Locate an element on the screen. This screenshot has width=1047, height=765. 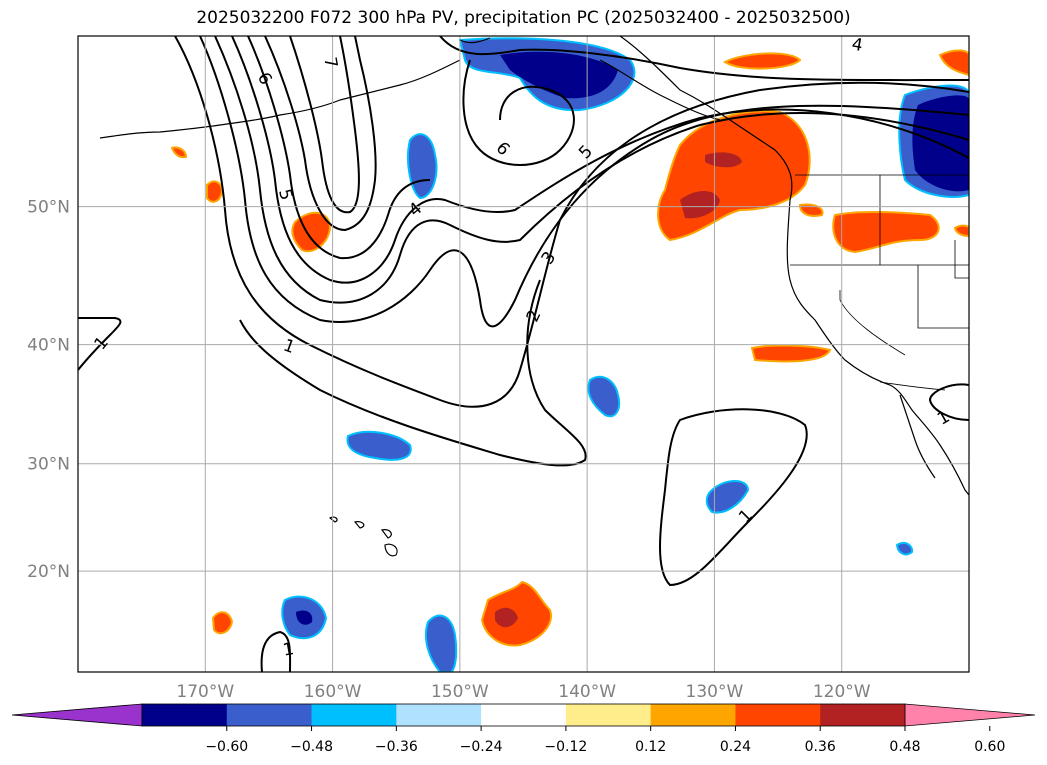
colorbar-extend-high is located at coordinates (970, 715).